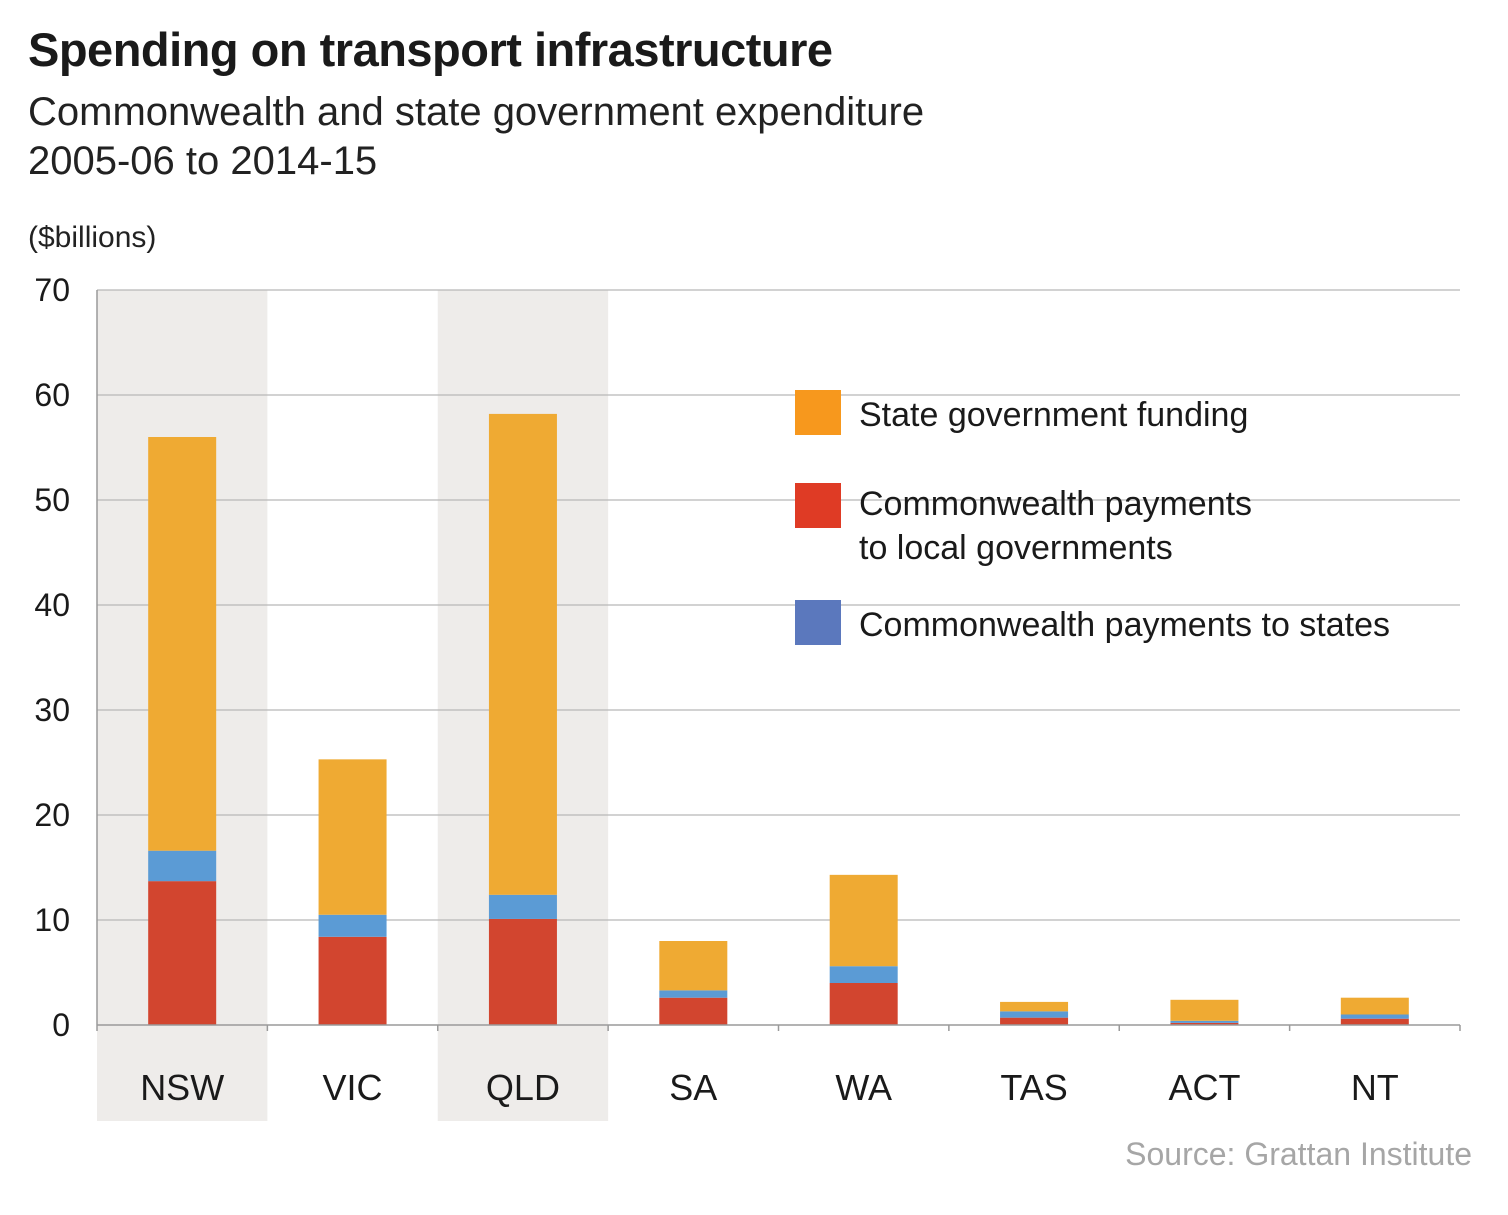 The width and height of the screenshot is (1508, 1215). What do you see at coordinates (52, 710) in the screenshot?
I see `y-tick-label: 30` at bounding box center [52, 710].